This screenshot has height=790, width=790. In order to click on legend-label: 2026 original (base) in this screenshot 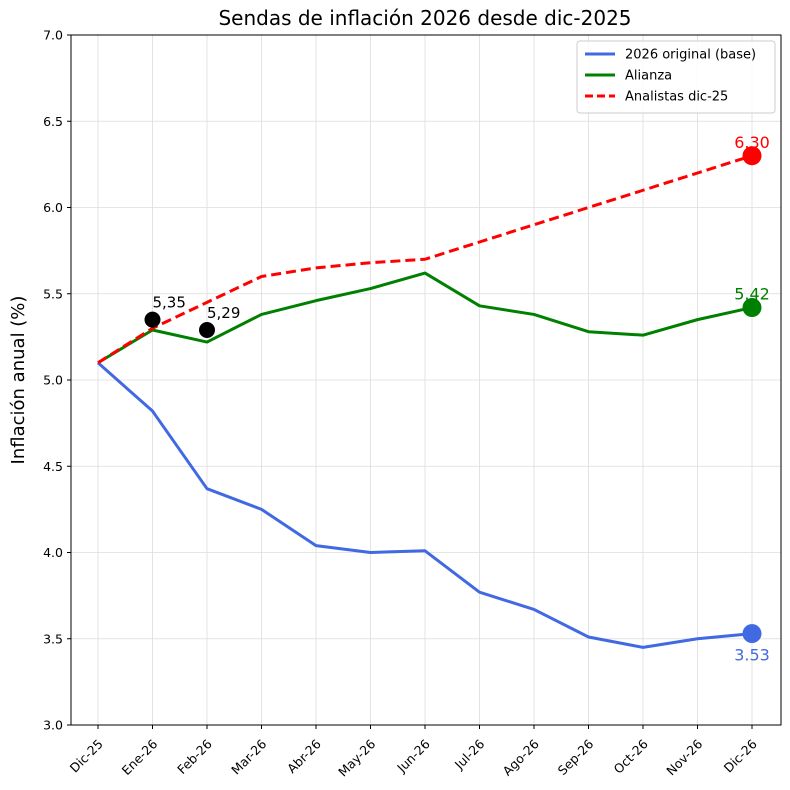, I will do `click(690, 55)`.